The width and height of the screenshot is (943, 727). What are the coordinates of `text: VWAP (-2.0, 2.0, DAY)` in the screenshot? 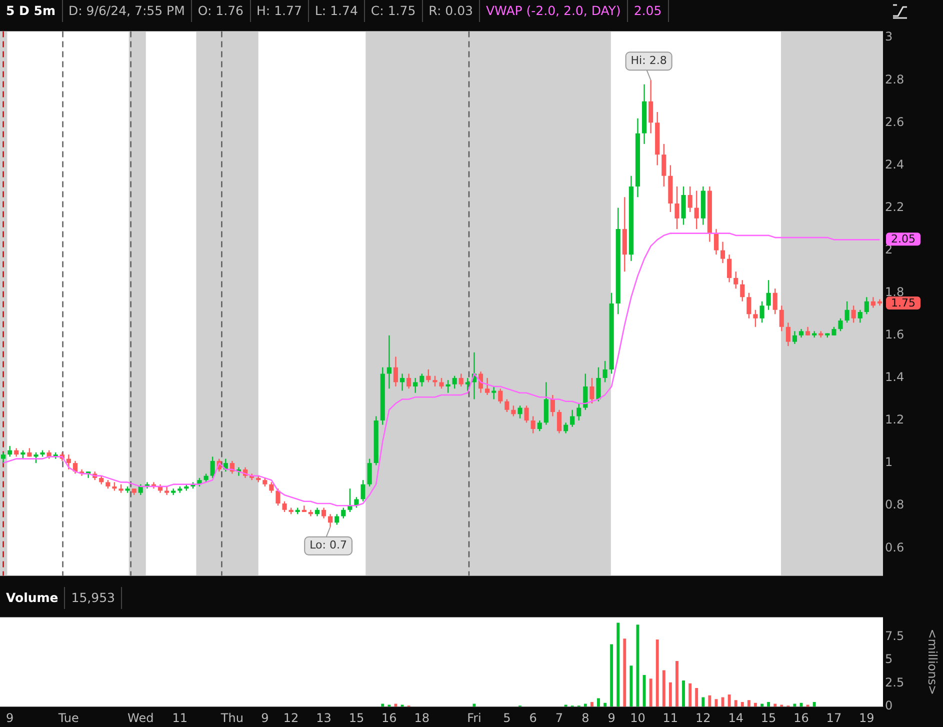 It's located at (554, 11).